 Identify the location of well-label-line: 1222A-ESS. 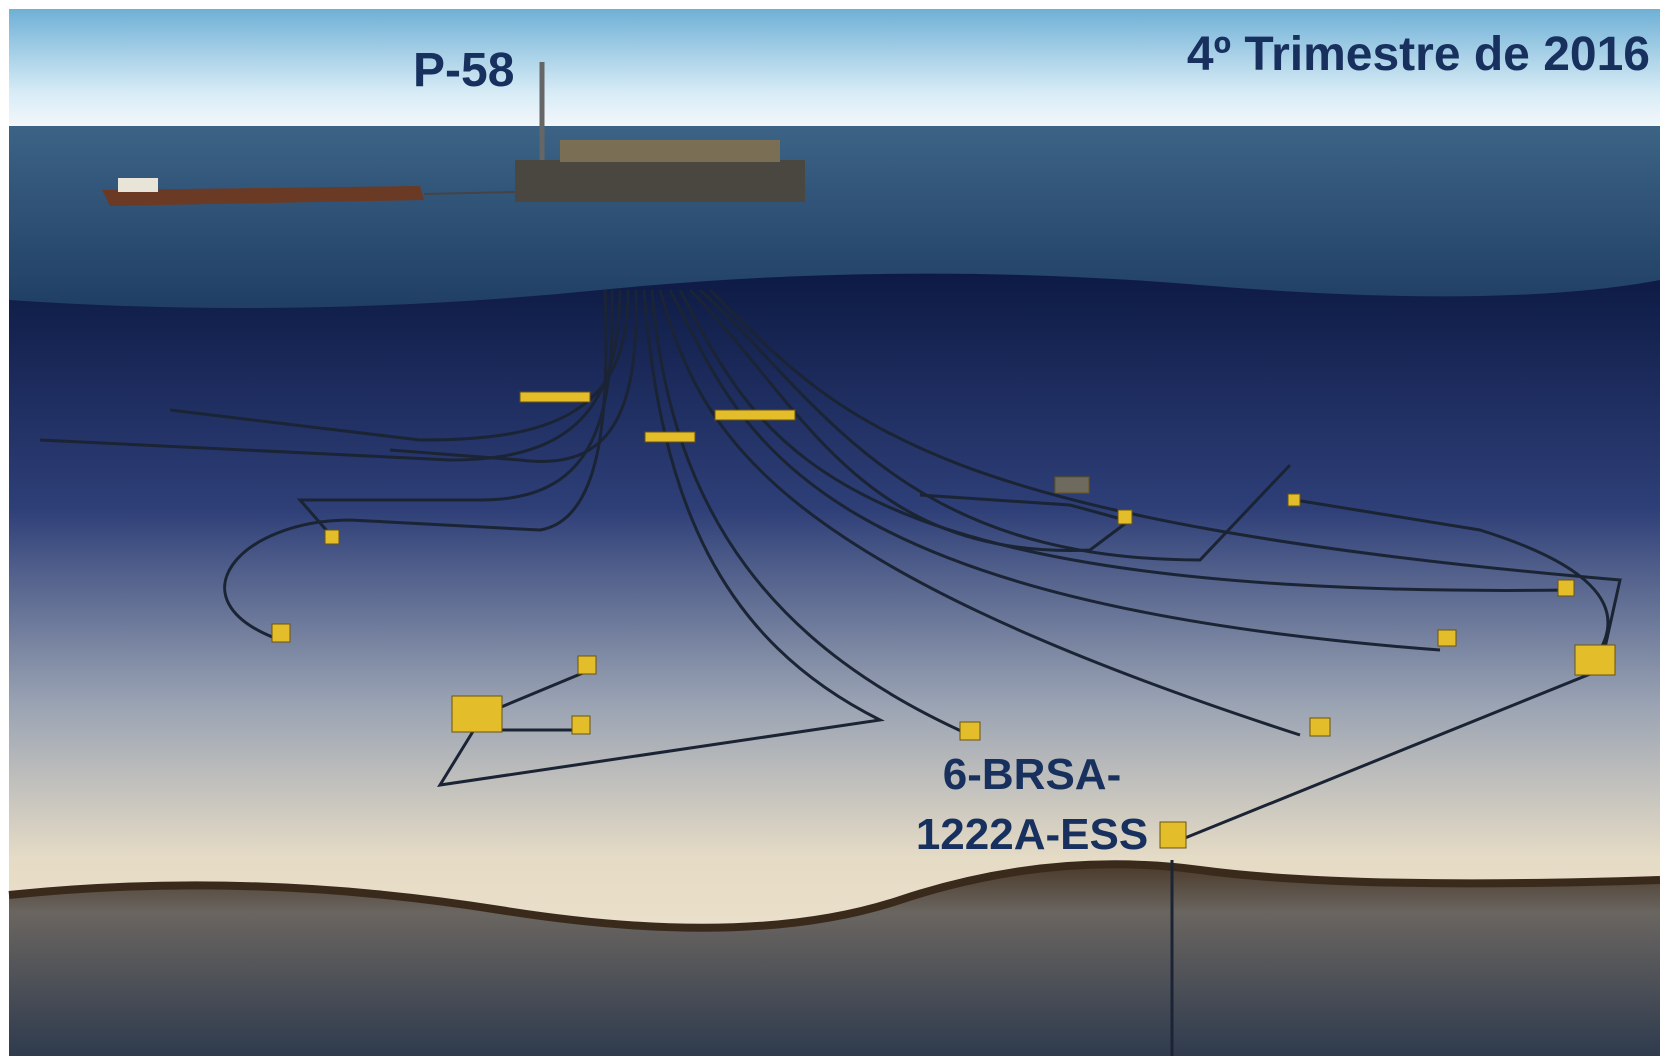
(1032, 834).